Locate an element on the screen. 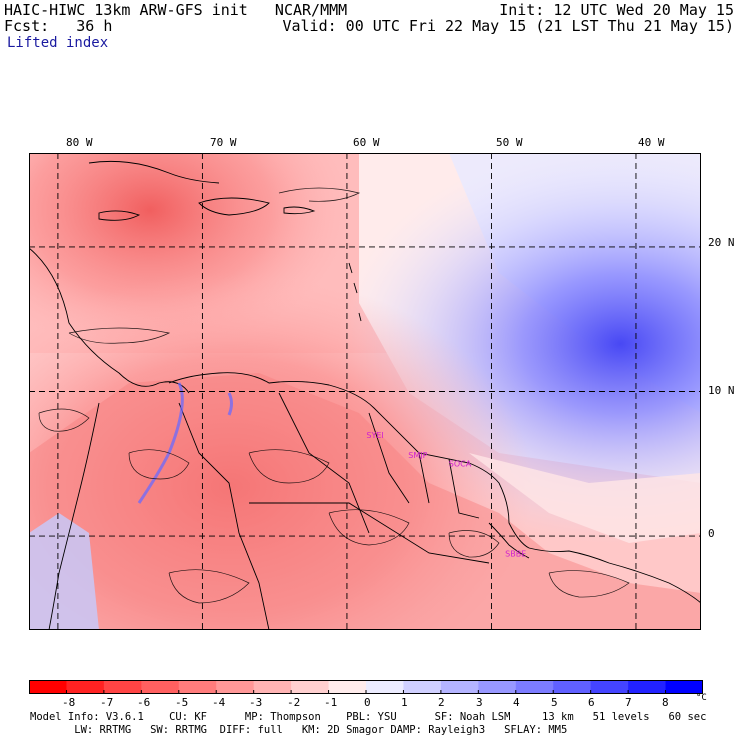  cbar-label: -4 is located at coordinates (219, 702).